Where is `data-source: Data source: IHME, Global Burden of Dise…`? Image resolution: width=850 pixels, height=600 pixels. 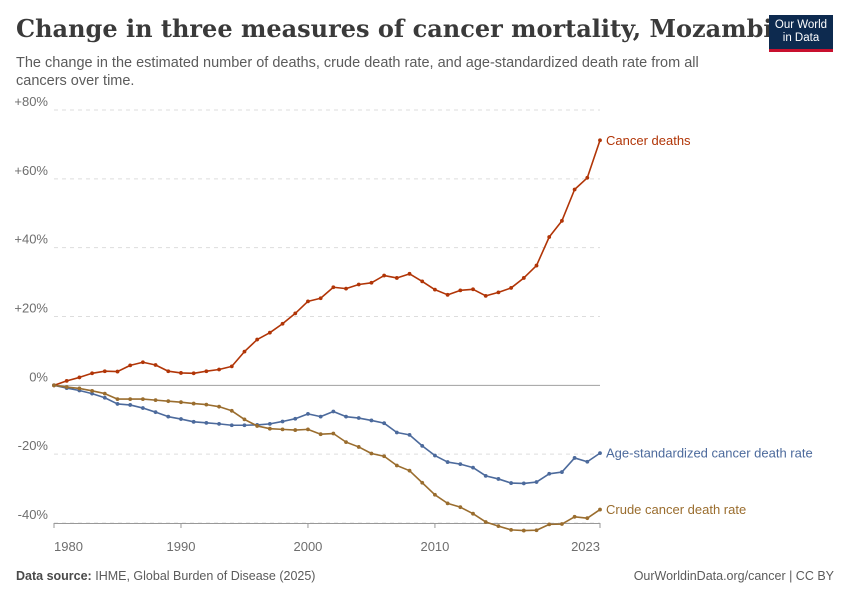
data-source: Data source: IHME, Global Burden of Dise… is located at coordinates (165, 576).